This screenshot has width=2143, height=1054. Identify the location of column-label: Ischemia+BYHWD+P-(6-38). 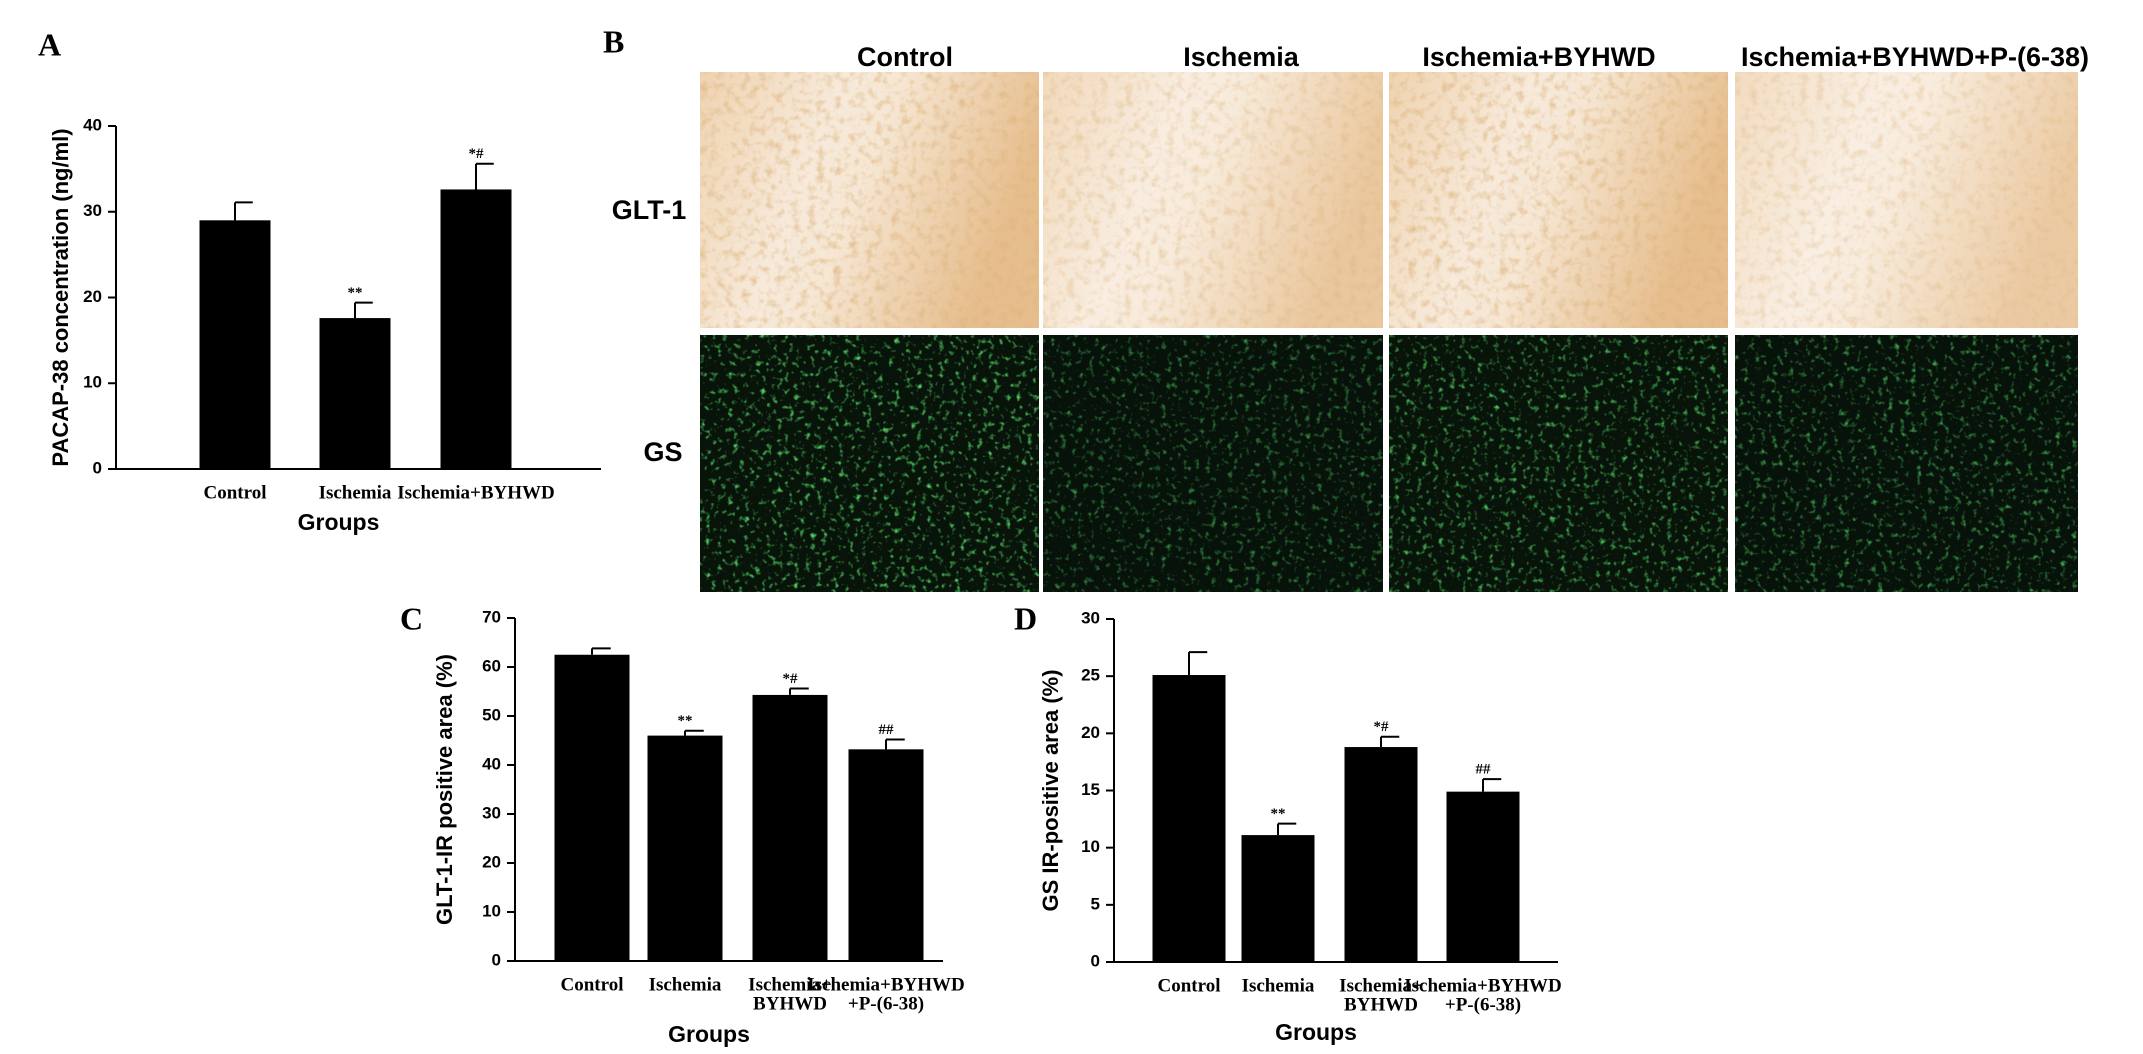
(1915, 57).